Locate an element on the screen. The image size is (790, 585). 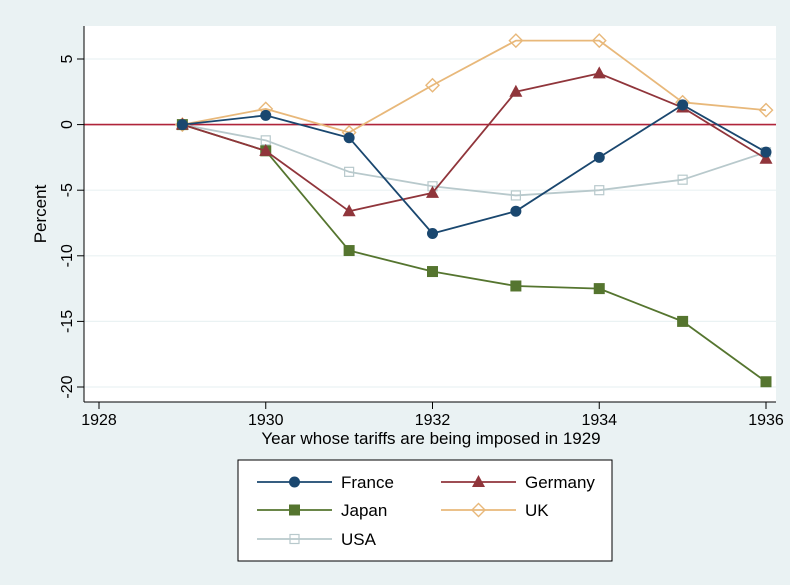
legend-label: Germany is located at coordinates (560, 482).